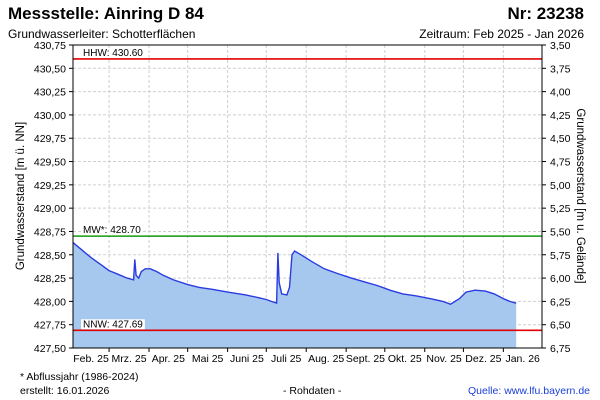 This screenshot has width=600, height=400. What do you see at coordinates (560, 163) in the screenshot?
I see `y-tick-label-right: 4,75` at bounding box center [560, 163].